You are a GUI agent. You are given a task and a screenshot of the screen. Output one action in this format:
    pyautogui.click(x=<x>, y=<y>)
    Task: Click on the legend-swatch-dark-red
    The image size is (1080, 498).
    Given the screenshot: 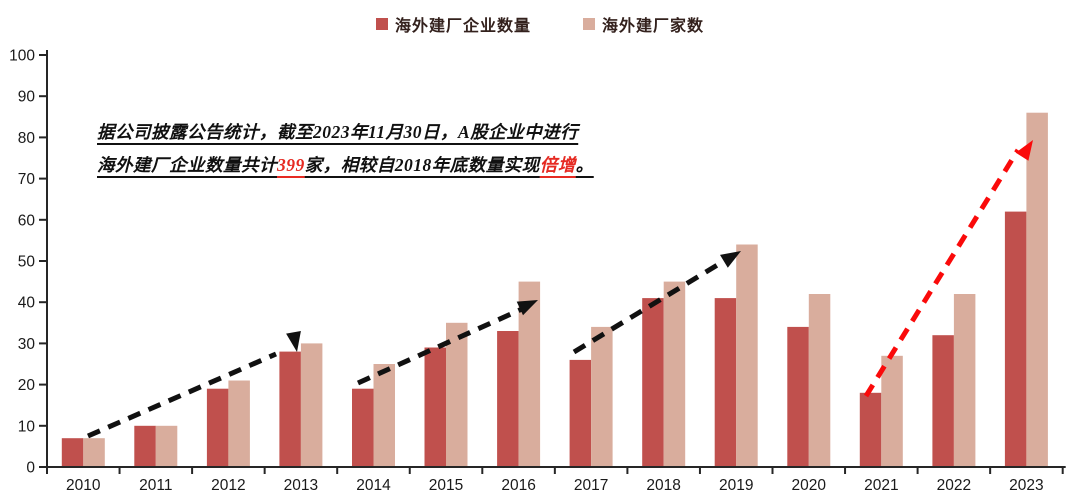 What is the action you would take?
    pyautogui.click(x=381, y=24)
    